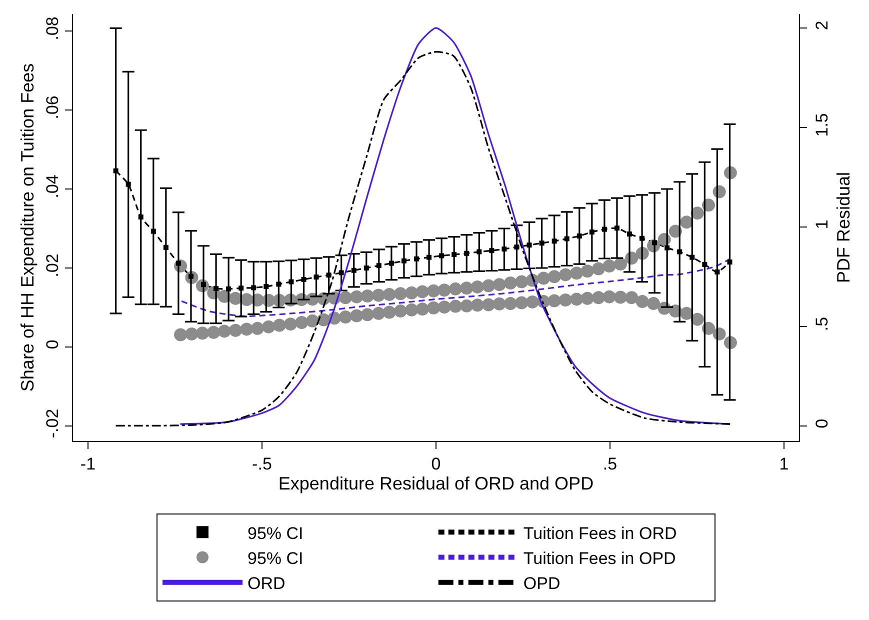  I want to click on x-tick-label: 0, so click(436, 464).